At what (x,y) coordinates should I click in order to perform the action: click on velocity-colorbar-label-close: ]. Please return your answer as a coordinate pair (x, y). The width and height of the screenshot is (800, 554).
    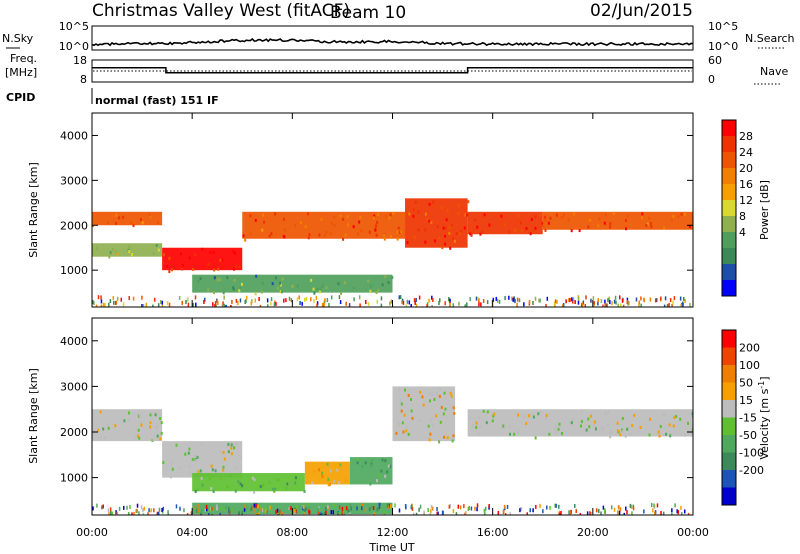
    Looking at the image, I should click on (764, 378).